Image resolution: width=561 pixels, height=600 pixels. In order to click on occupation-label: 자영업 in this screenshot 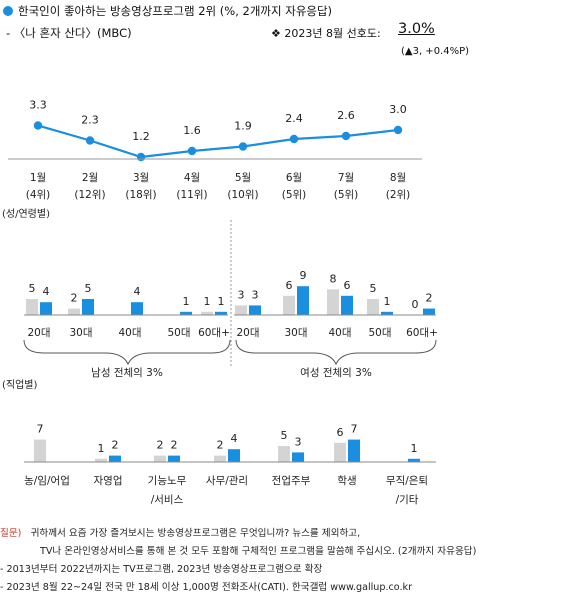, I will do `click(108, 480)`.